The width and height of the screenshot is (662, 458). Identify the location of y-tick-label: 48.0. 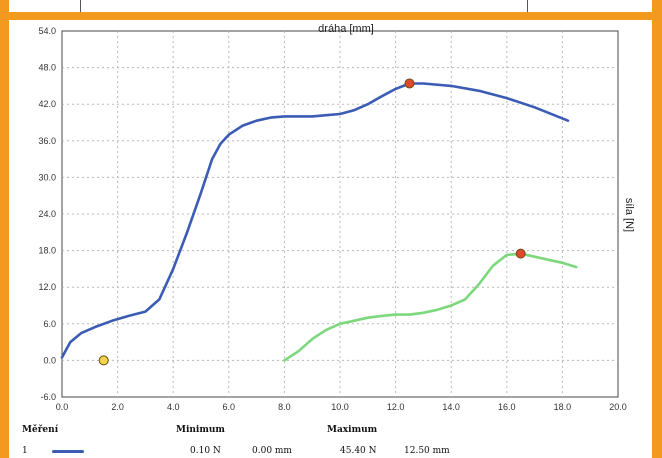
(47, 68).